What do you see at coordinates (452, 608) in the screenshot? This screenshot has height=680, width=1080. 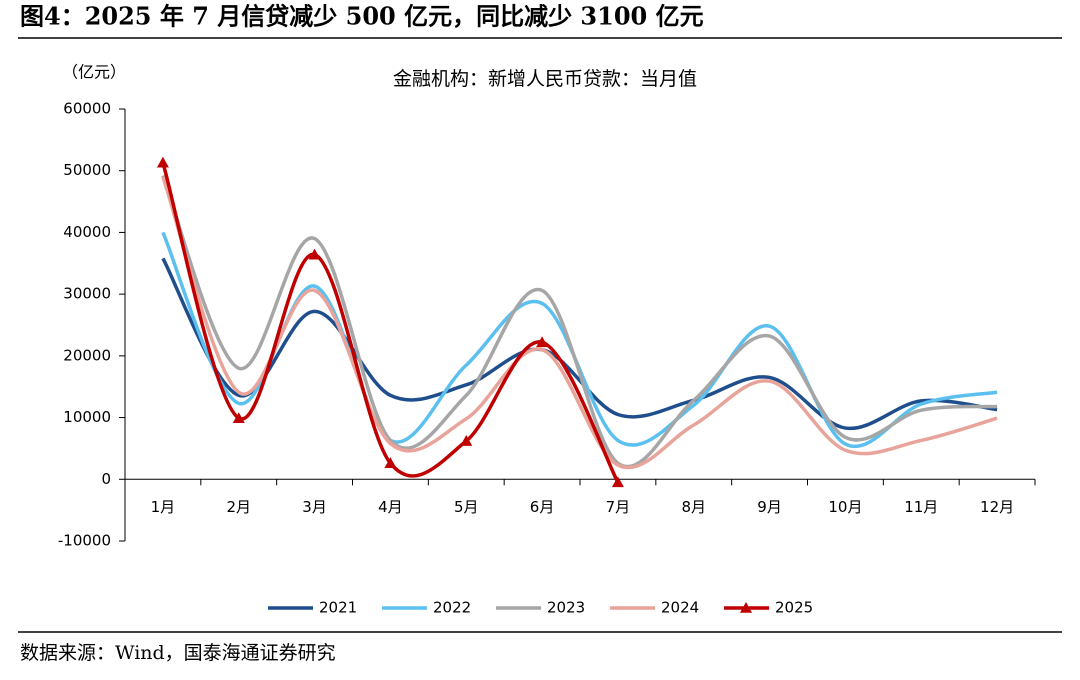 I see `legend-label: 2022` at bounding box center [452, 608].